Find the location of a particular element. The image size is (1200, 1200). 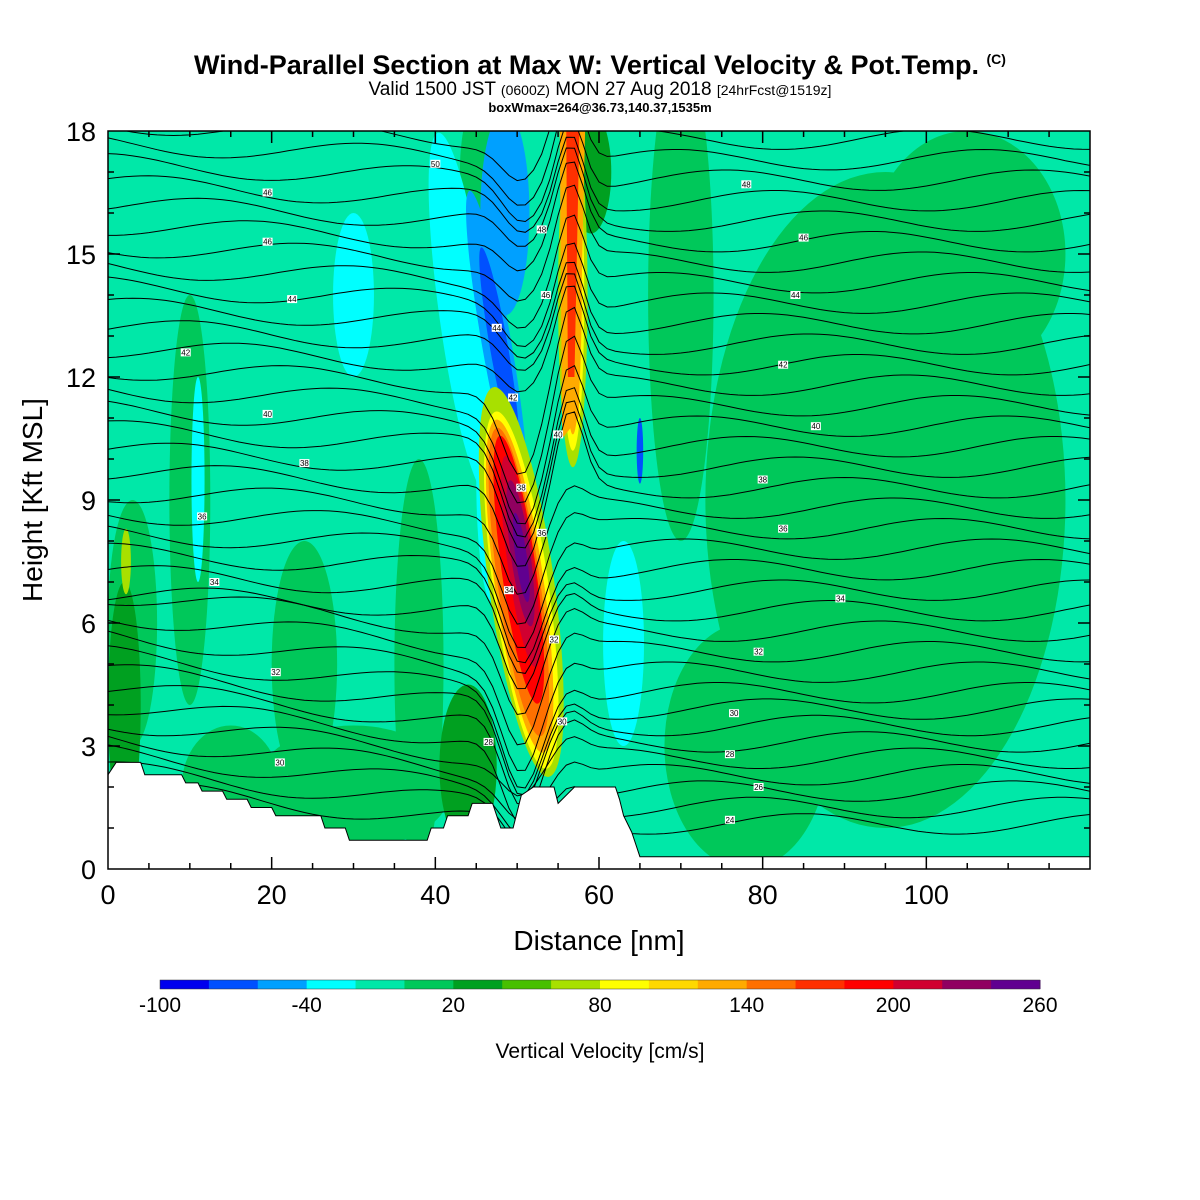

contour-label: 44 is located at coordinates (292, 299).